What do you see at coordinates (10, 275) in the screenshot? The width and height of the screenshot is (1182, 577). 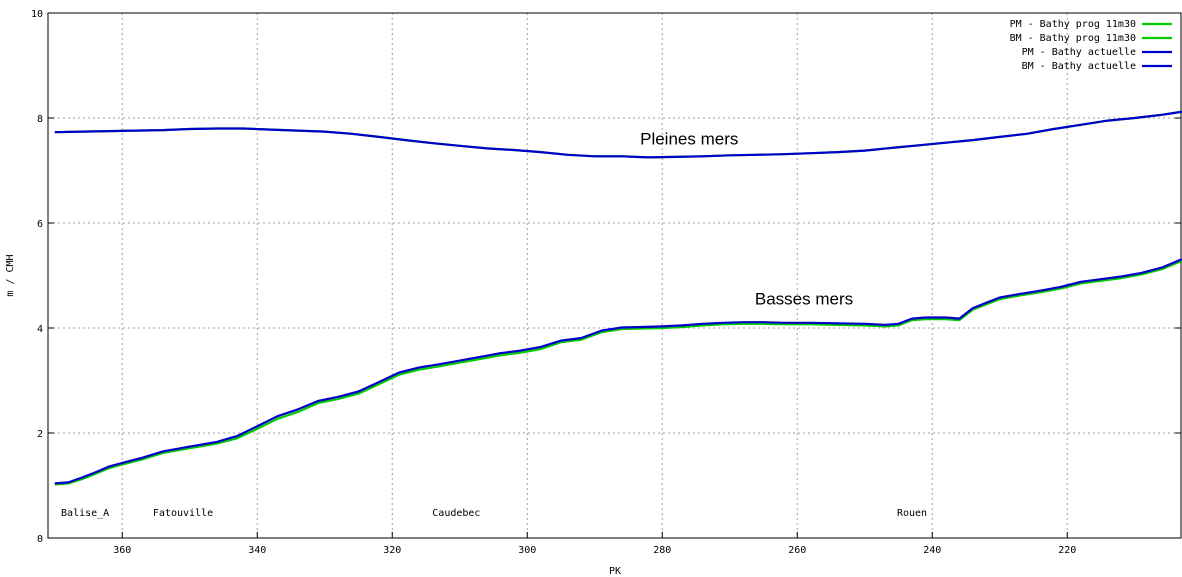 I see `y-axis-label: m / CMH` at bounding box center [10, 275].